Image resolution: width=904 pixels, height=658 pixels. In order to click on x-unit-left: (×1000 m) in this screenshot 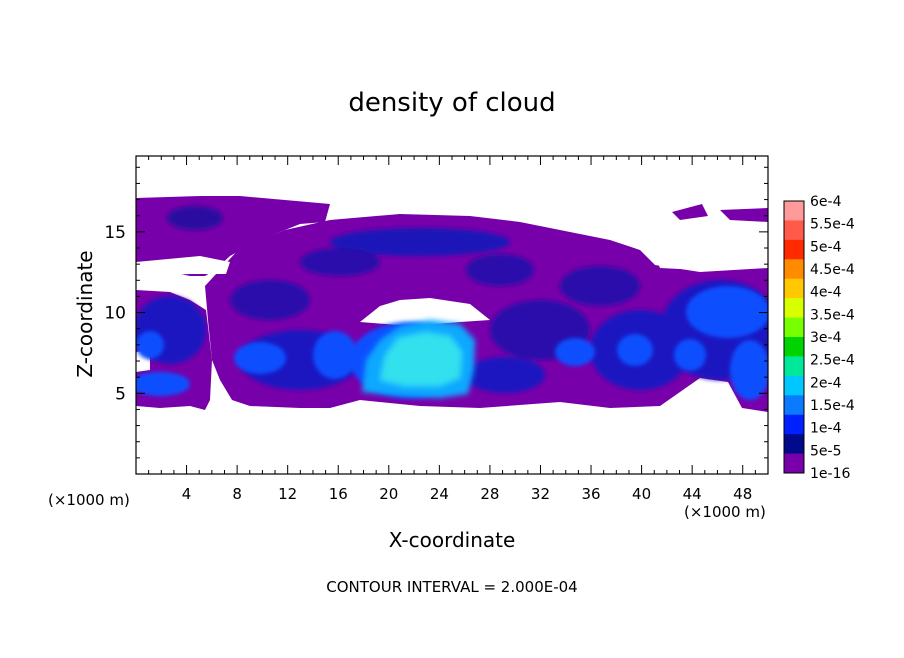, I will do `click(89, 500)`.